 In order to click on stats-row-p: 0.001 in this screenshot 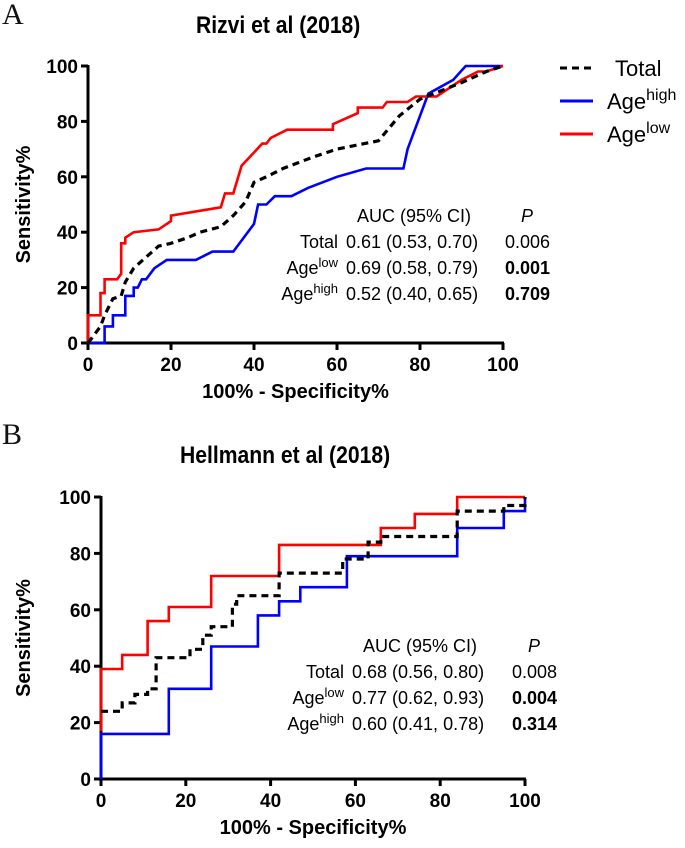, I will do `click(527, 268)`.